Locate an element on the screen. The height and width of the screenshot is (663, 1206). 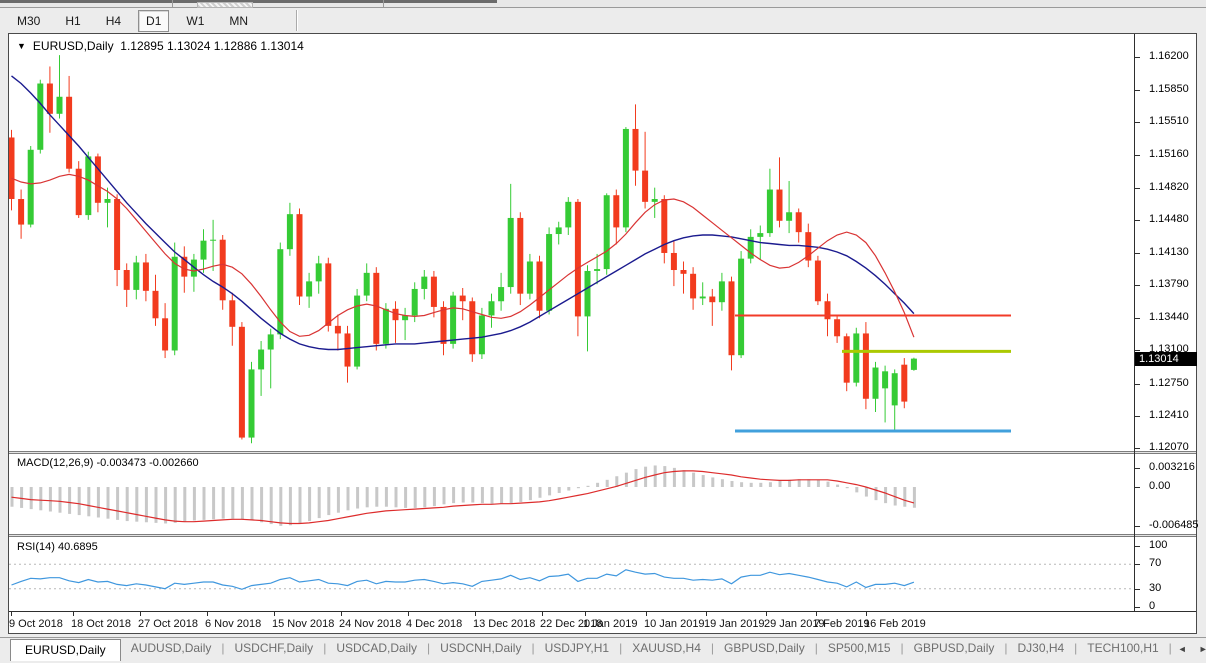
tab-usdcnh-daily: USDCNH,Daily is located at coordinates (481, 648).